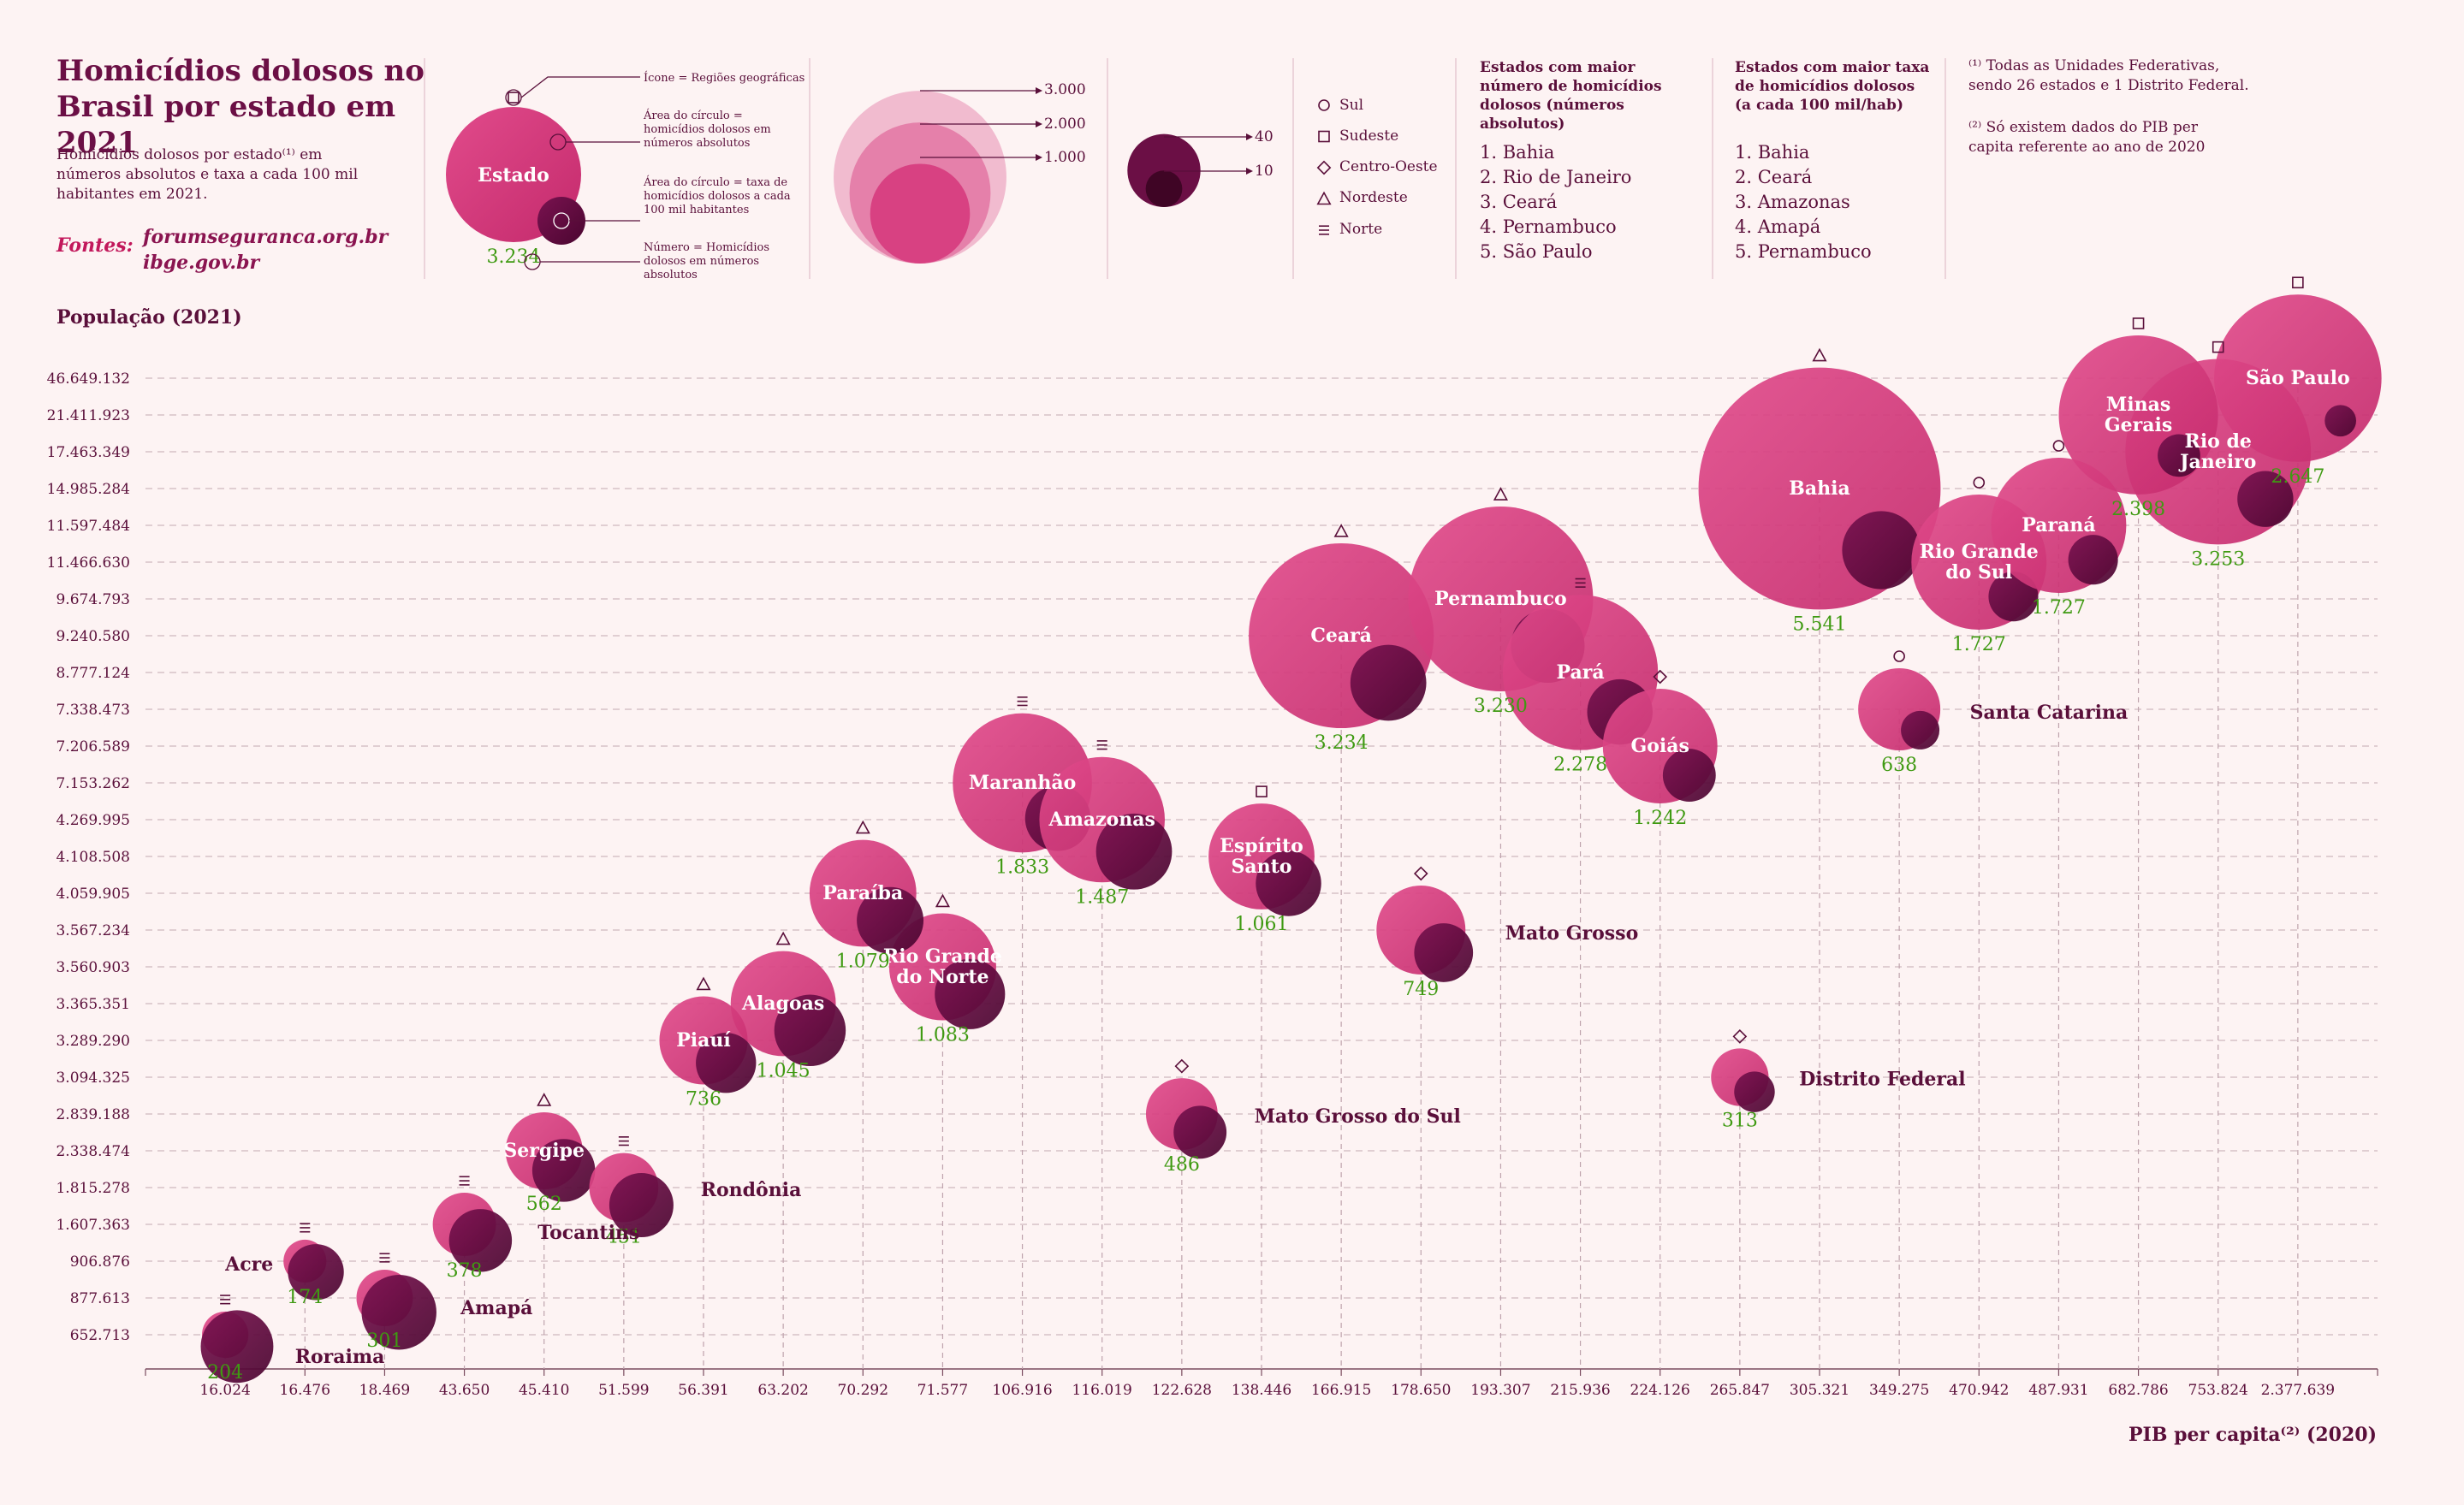  Describe the element at coordinates (2253, 1435) in the screenshot. I see `x-axis-title: PIB per capita⁽²⁾ (2020)` at that location.